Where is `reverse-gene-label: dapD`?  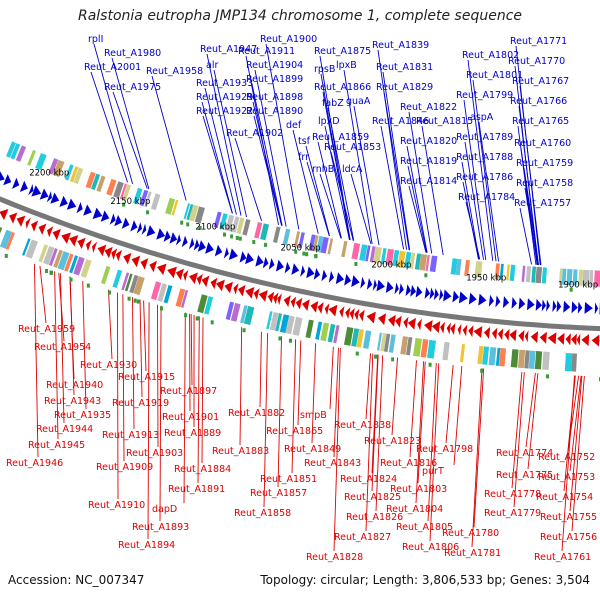
reverse-gene-label: dapD is located at coordinates (164, 509).